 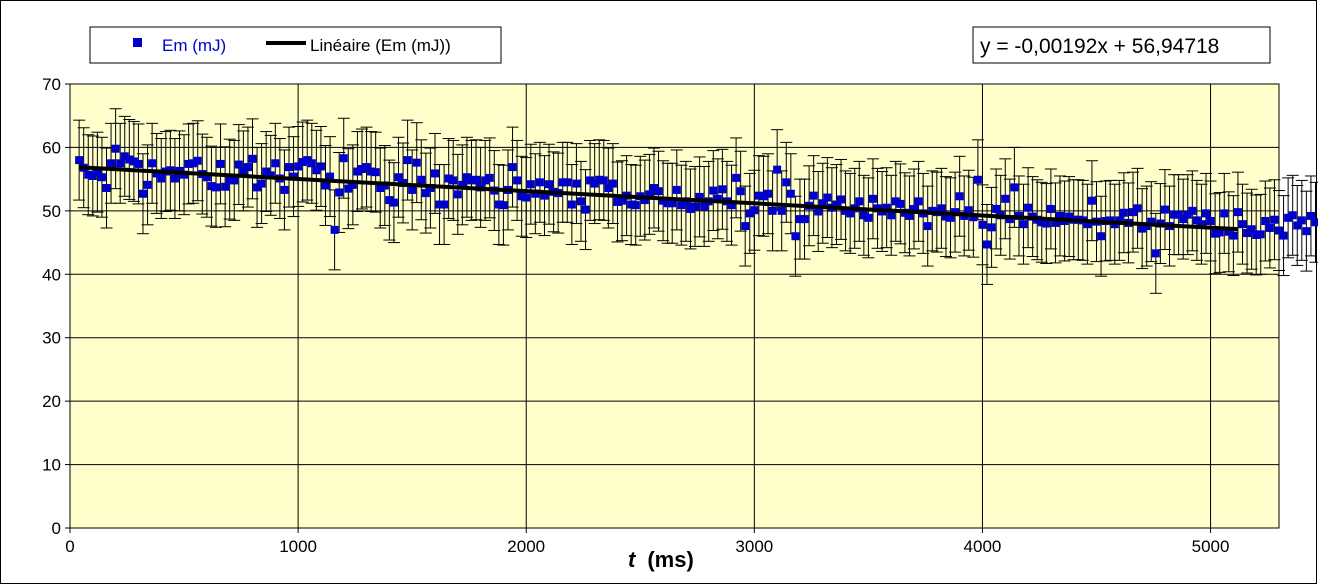 I want to click on tick-label-y: 30, so click(x=51, y=338).